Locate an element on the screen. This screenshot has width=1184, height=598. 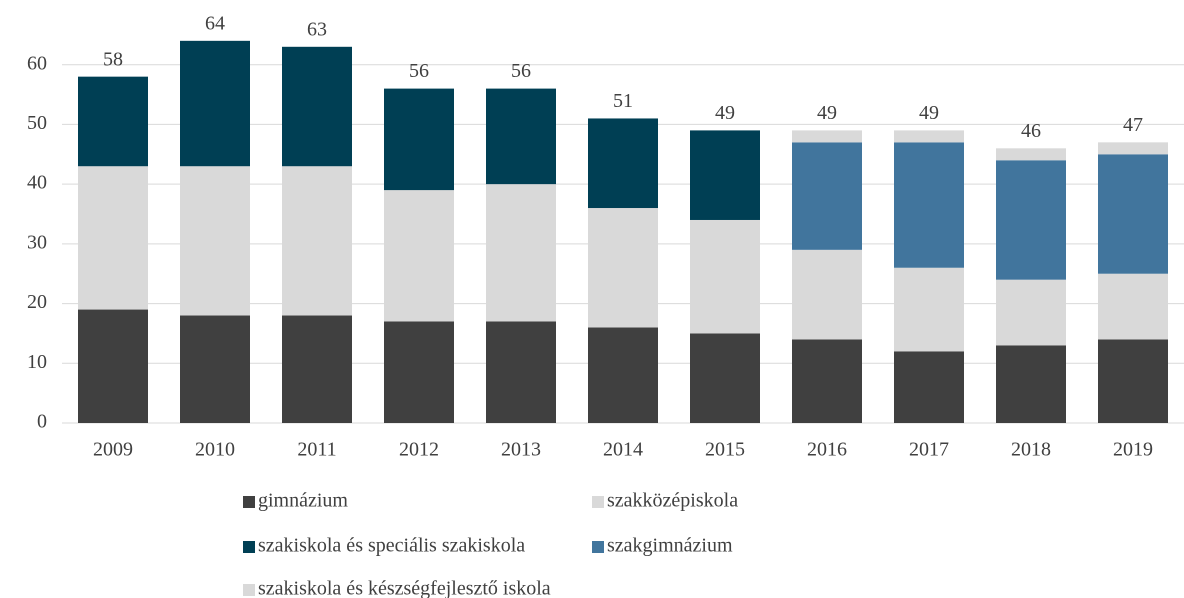
x-tick-label: 2019 is located at coordinates (1133, 450).